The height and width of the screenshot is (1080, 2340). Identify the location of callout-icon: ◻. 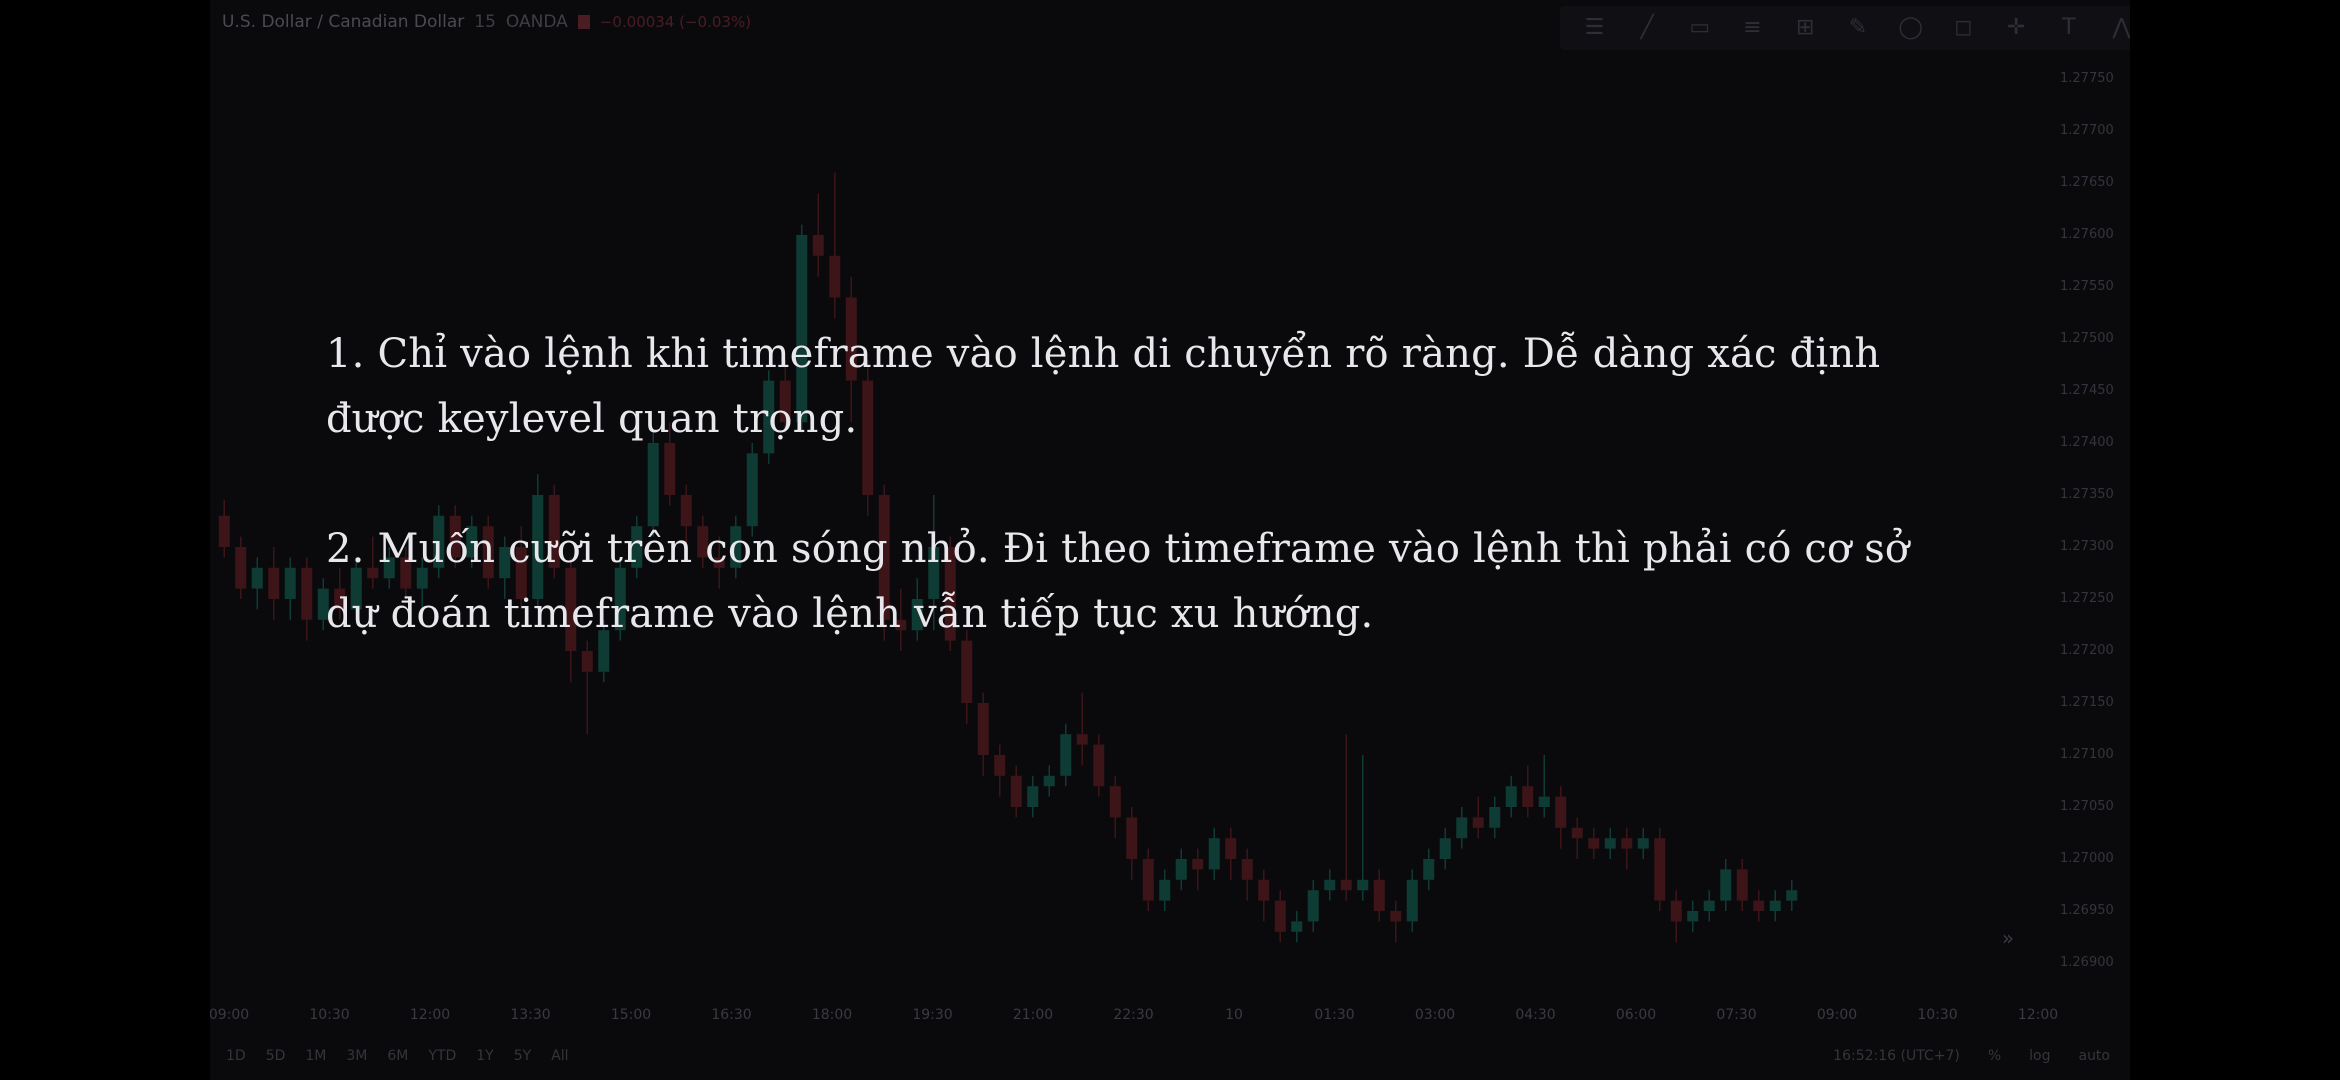
(1963, 27).